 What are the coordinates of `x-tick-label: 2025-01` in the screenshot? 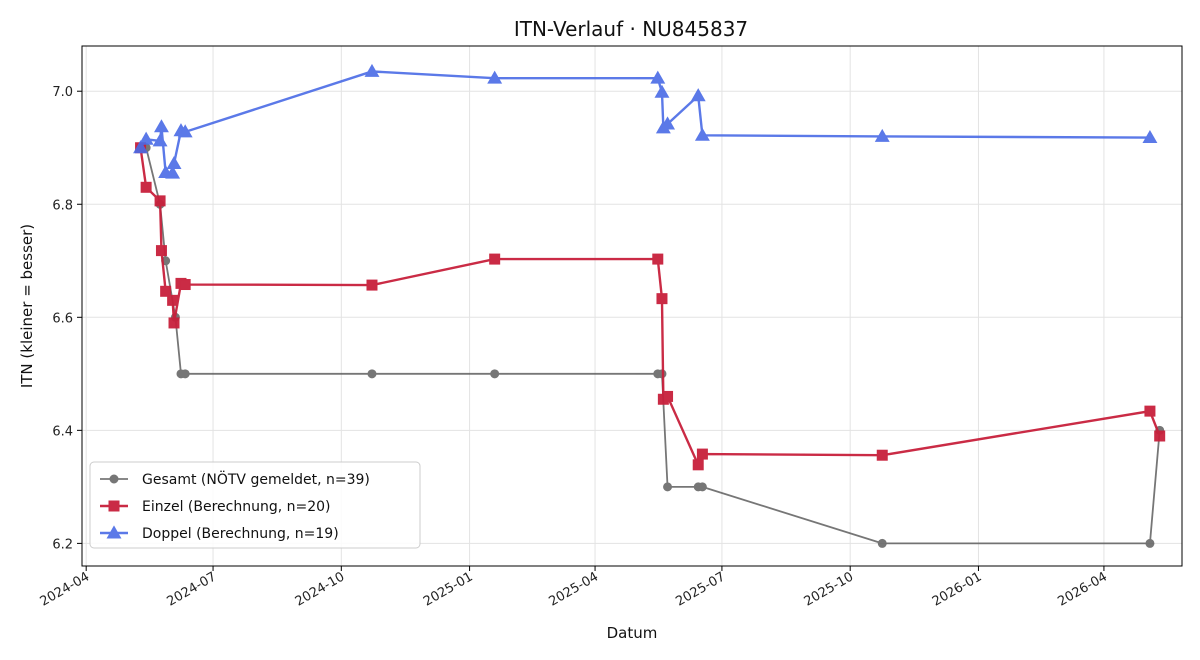 It's located at (448, 589).